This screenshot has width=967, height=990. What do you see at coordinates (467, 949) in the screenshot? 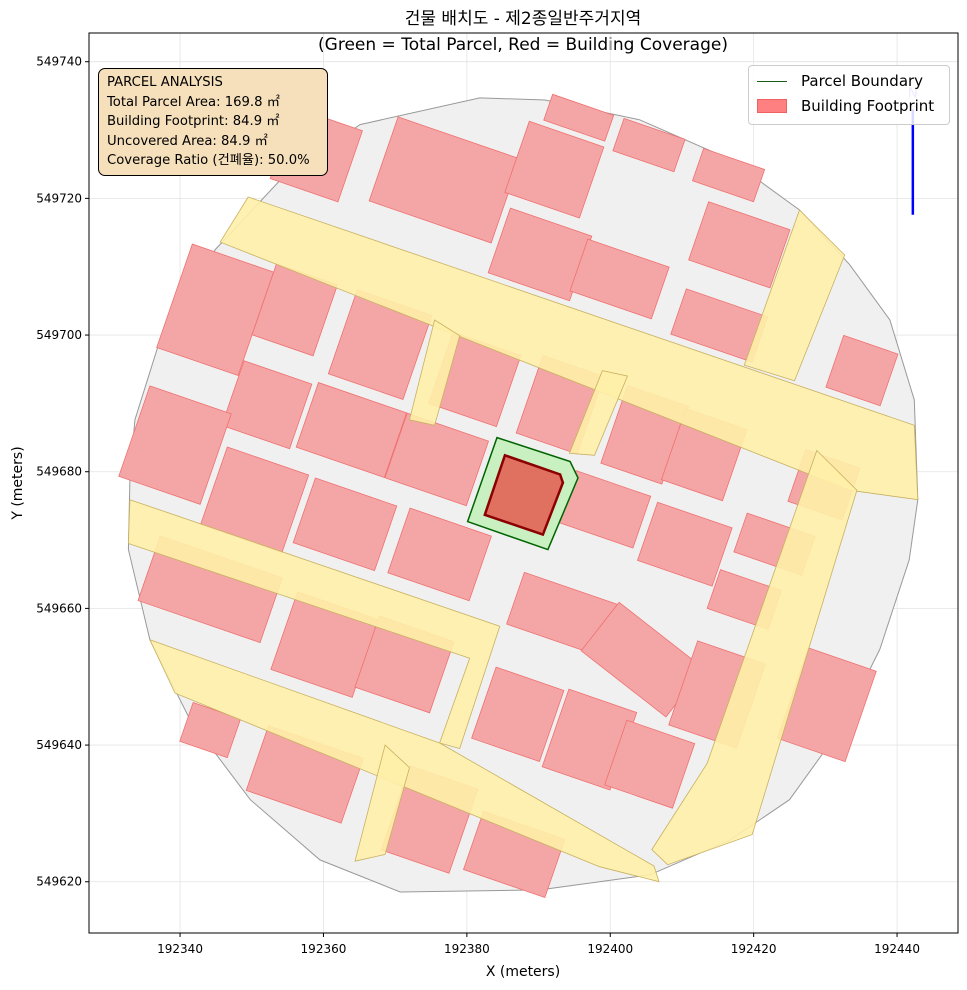
I see `x-tick-label: 192380` at bounding box center [467, 949].